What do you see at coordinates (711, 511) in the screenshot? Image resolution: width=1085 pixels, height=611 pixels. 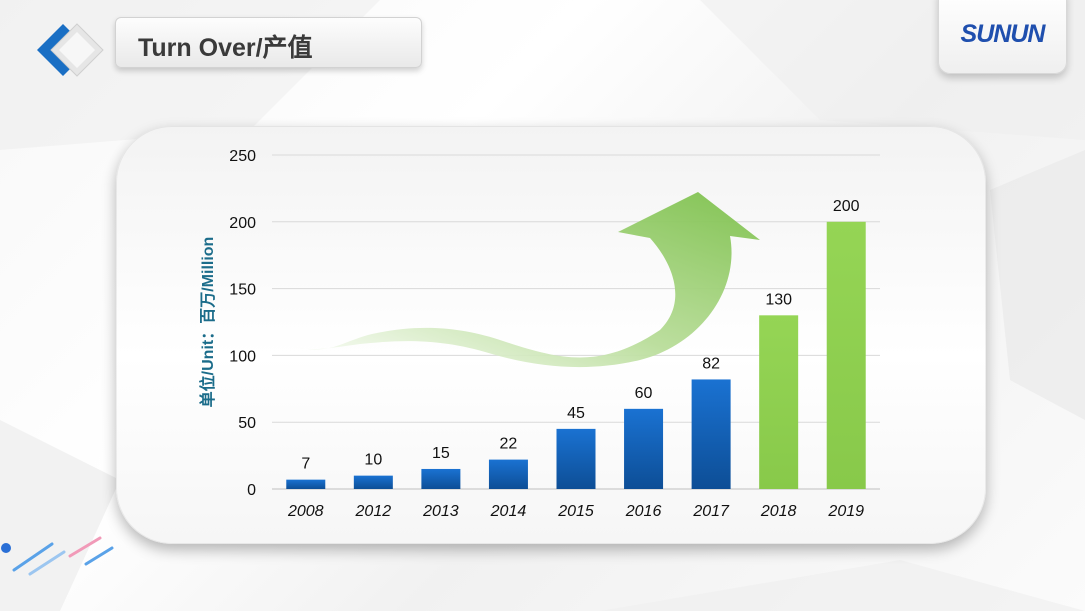 I see `x-tick-label-2017: 2017` at bounding box center [711, 511].